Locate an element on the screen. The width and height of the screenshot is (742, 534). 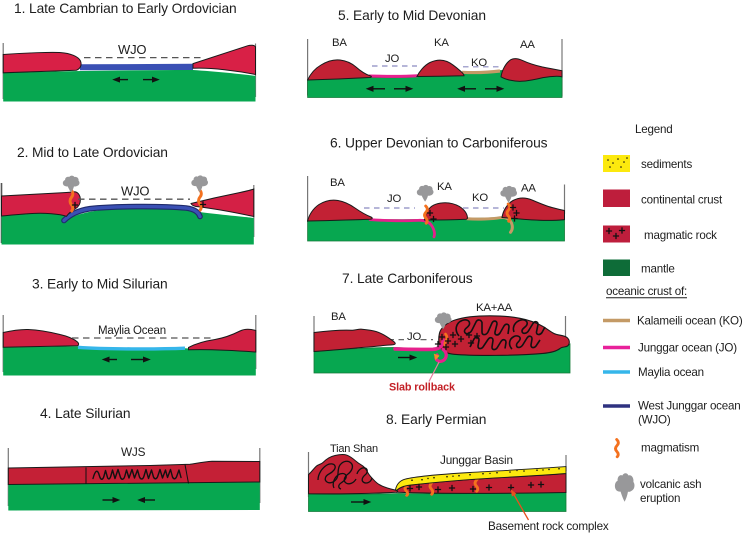
svg-text: mantle is located at coordinates (658, 269).